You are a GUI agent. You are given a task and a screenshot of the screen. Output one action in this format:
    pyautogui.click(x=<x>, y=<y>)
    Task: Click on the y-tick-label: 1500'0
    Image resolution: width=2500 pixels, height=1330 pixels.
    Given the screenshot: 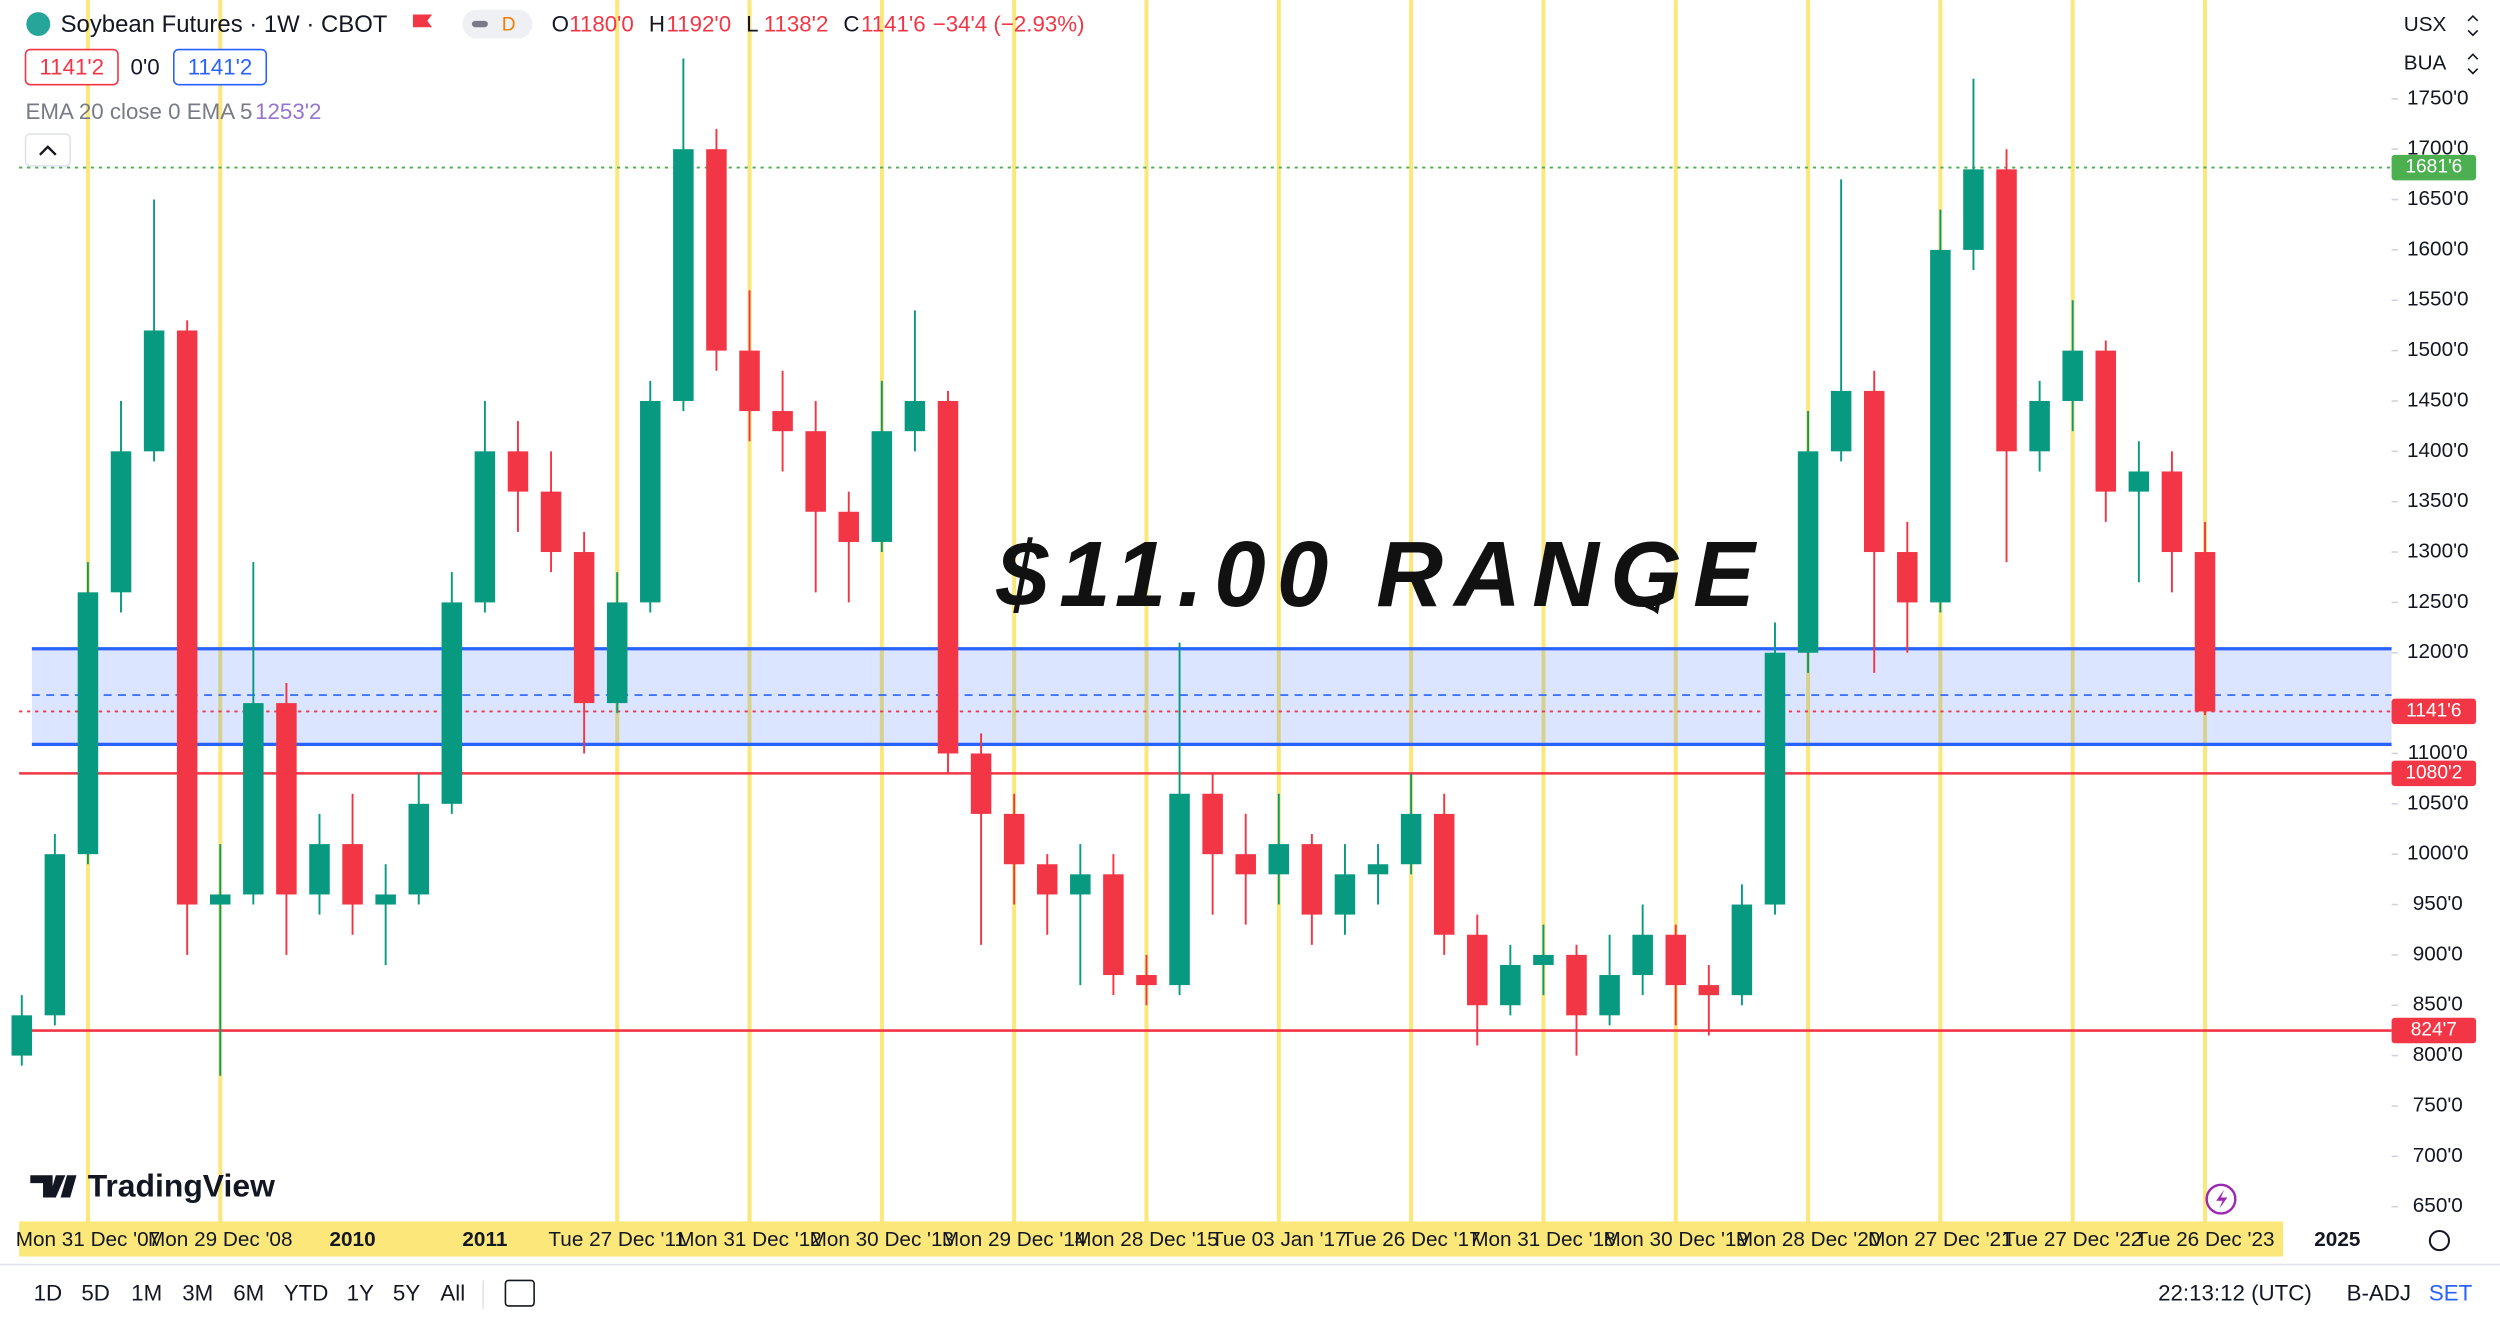 What is the action you would take?
    pyautogui.click(x=2438, y=349)
    